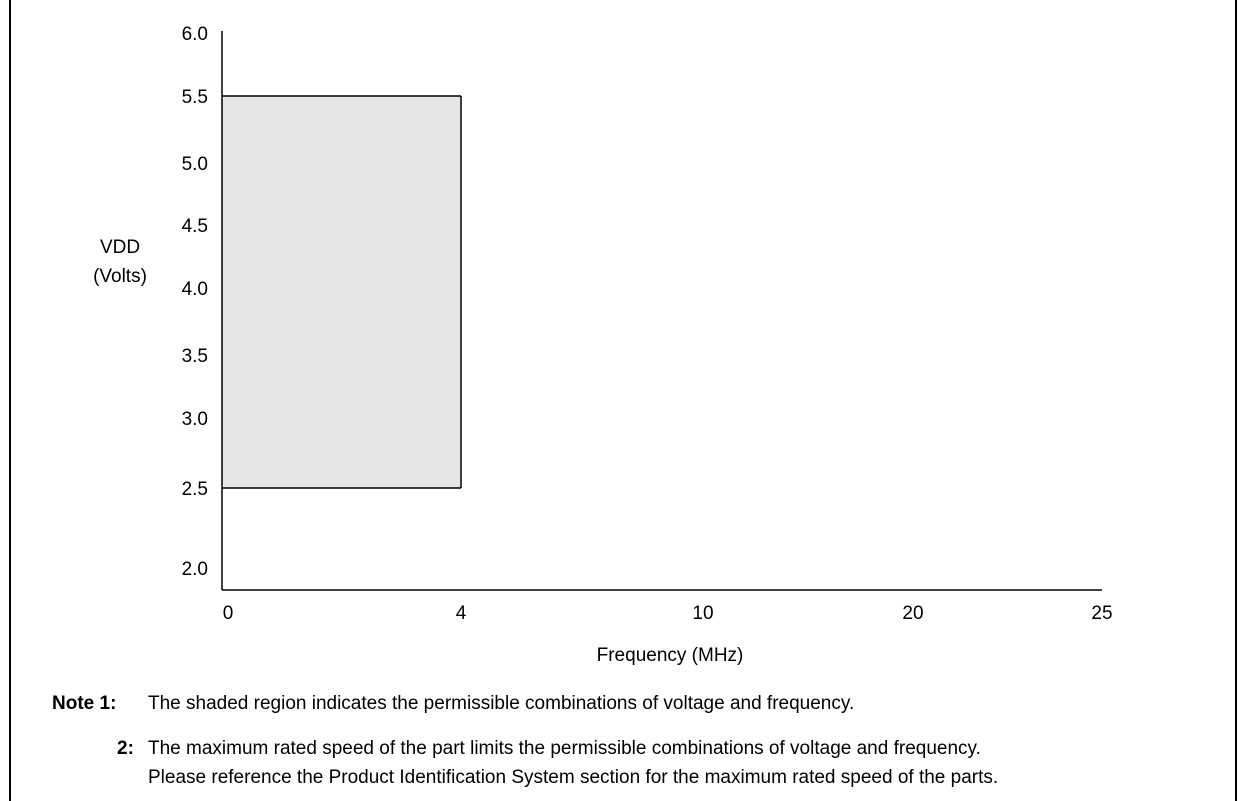 This screenshot has height=801, width=1246. What do you see at coordinates (461, 613) in the screenshot?
I see `x-tick-label-4: 4` at bounding box center [461, 613].